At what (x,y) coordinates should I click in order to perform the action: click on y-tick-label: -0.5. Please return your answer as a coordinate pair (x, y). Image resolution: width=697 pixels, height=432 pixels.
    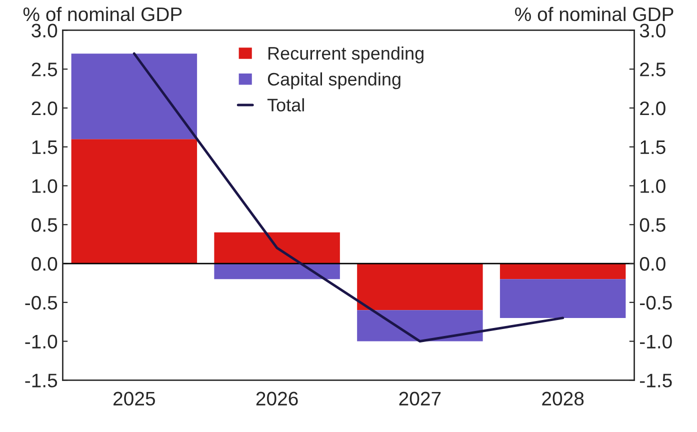
    Looking at the image, I should click on (41, 303).